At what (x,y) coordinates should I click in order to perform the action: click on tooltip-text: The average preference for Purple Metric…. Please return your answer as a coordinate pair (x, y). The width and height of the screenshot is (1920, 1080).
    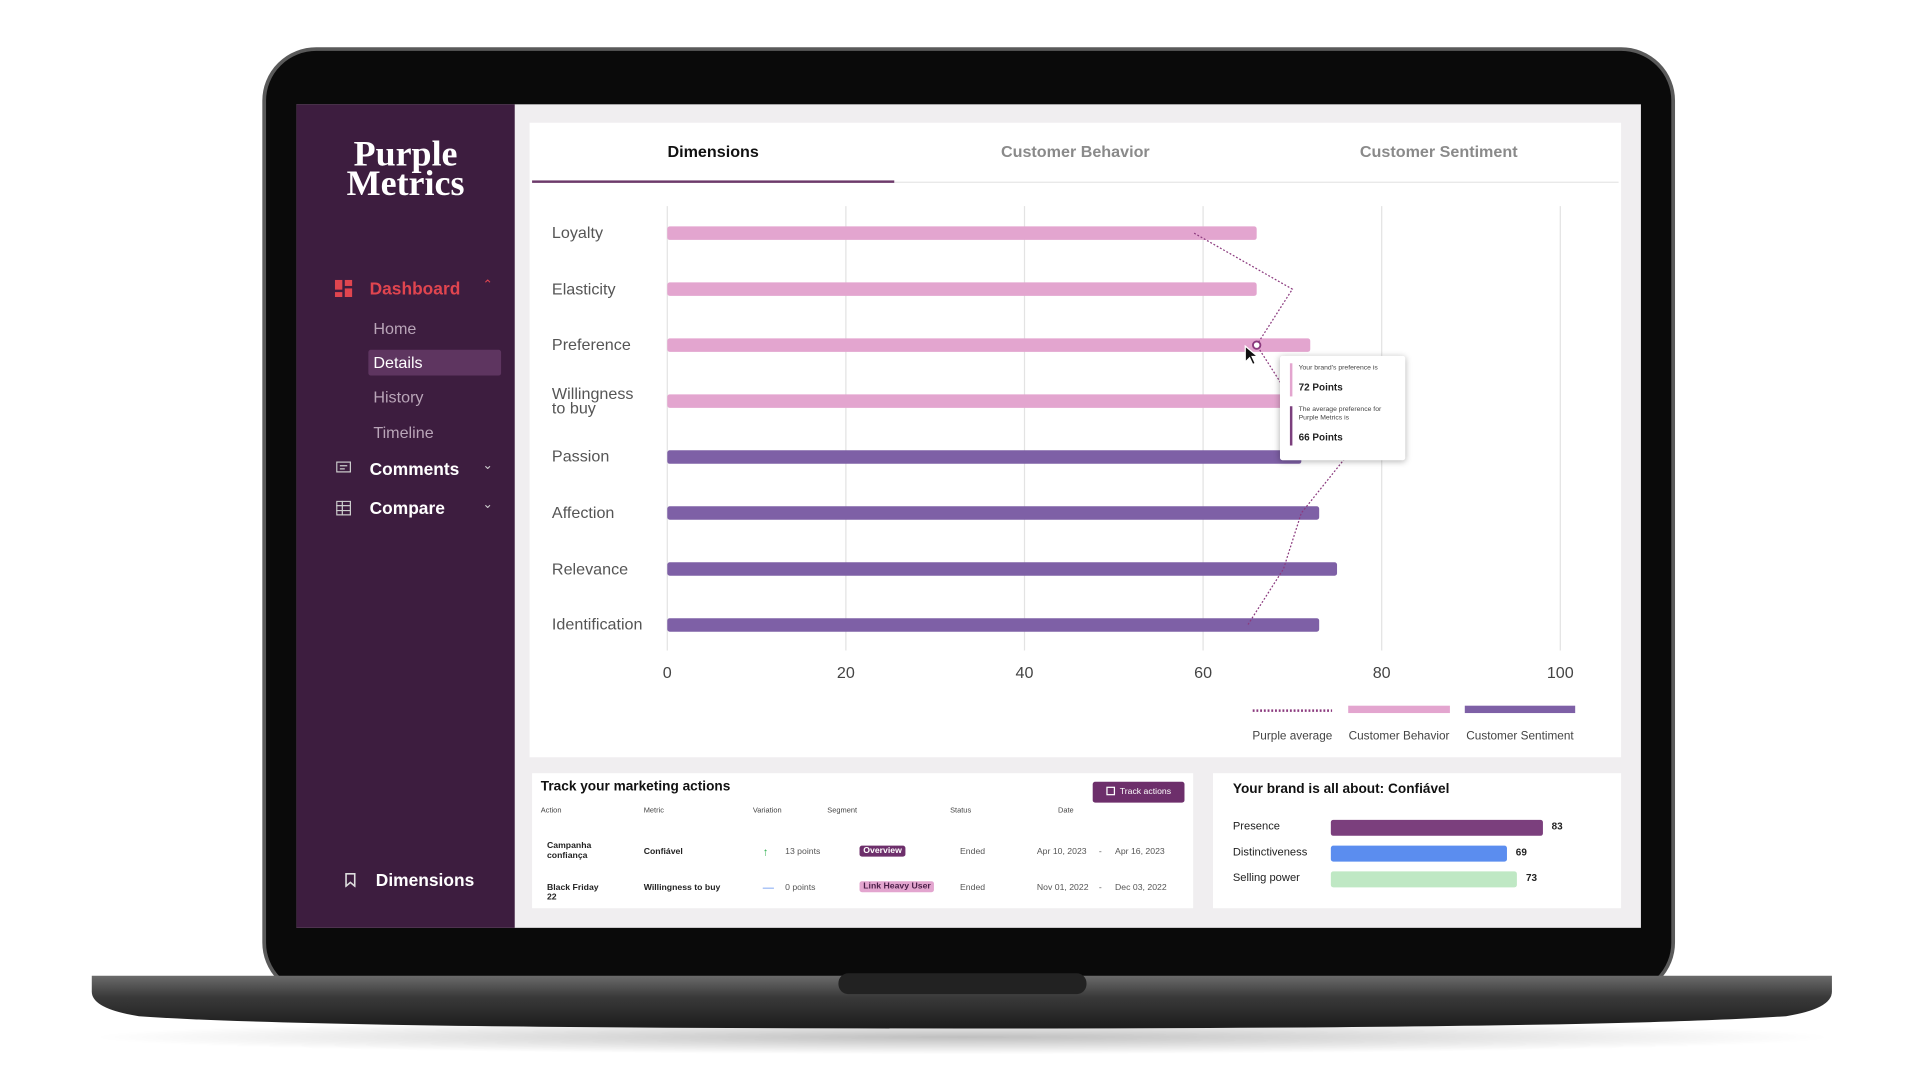
    Looking at the image, I should click on (1340, 414).